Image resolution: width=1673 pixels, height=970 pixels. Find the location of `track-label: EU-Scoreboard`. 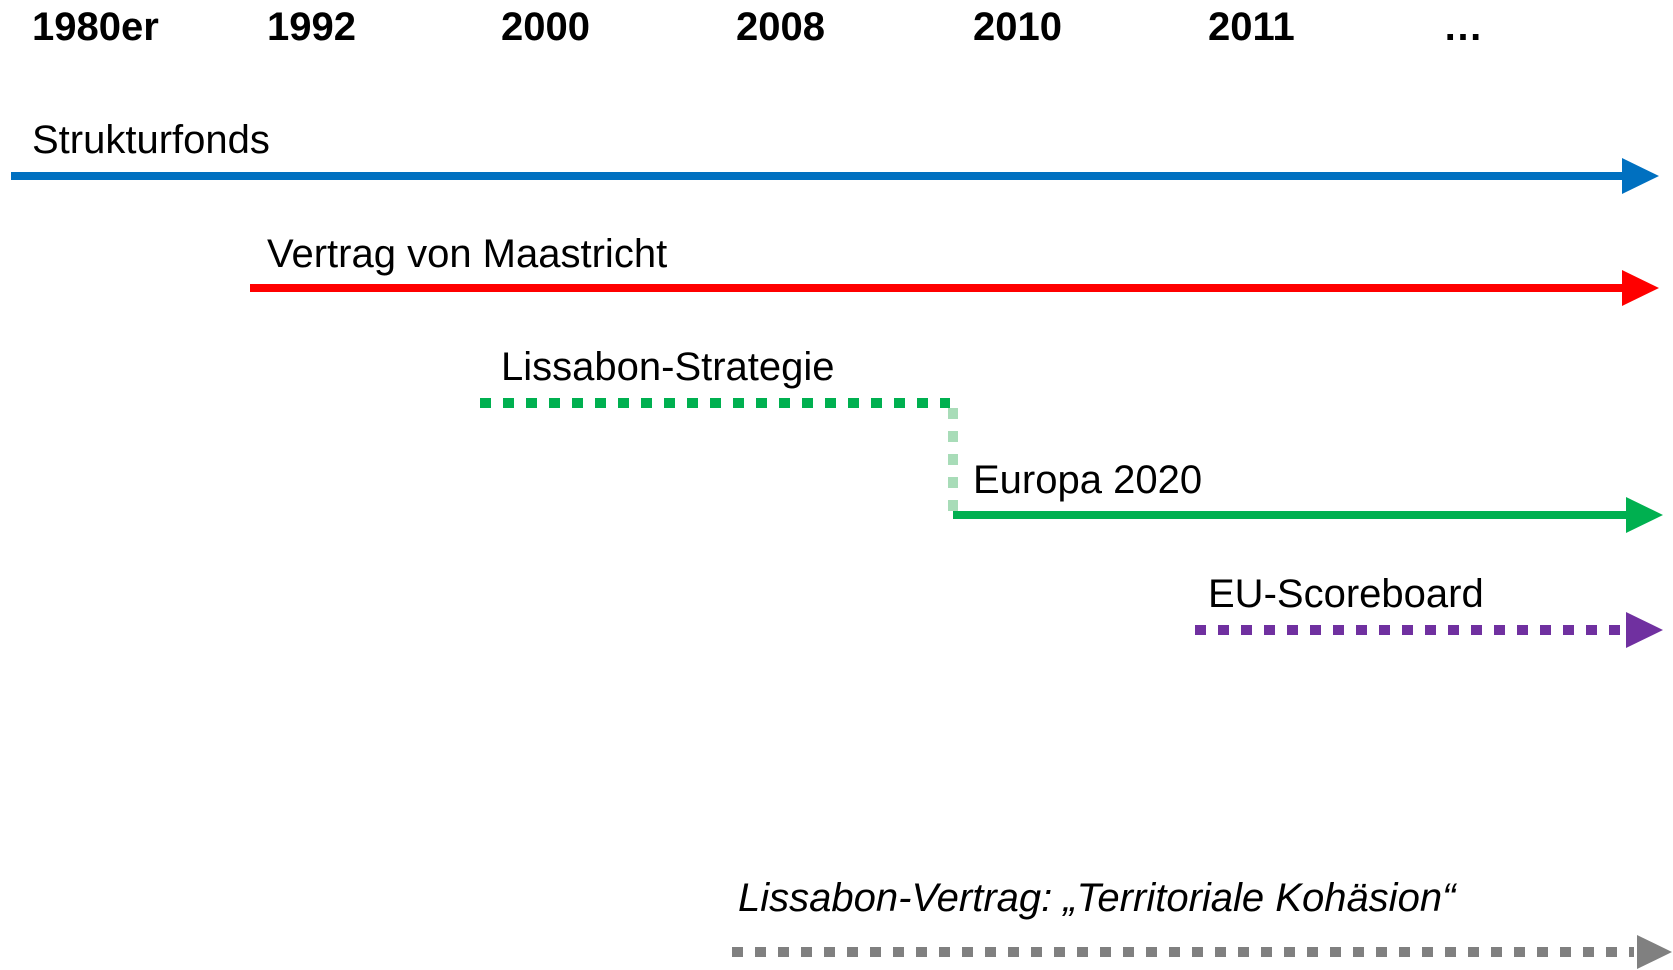

track-label: EU-Scoreboard is located at coordinates (1346, 594).